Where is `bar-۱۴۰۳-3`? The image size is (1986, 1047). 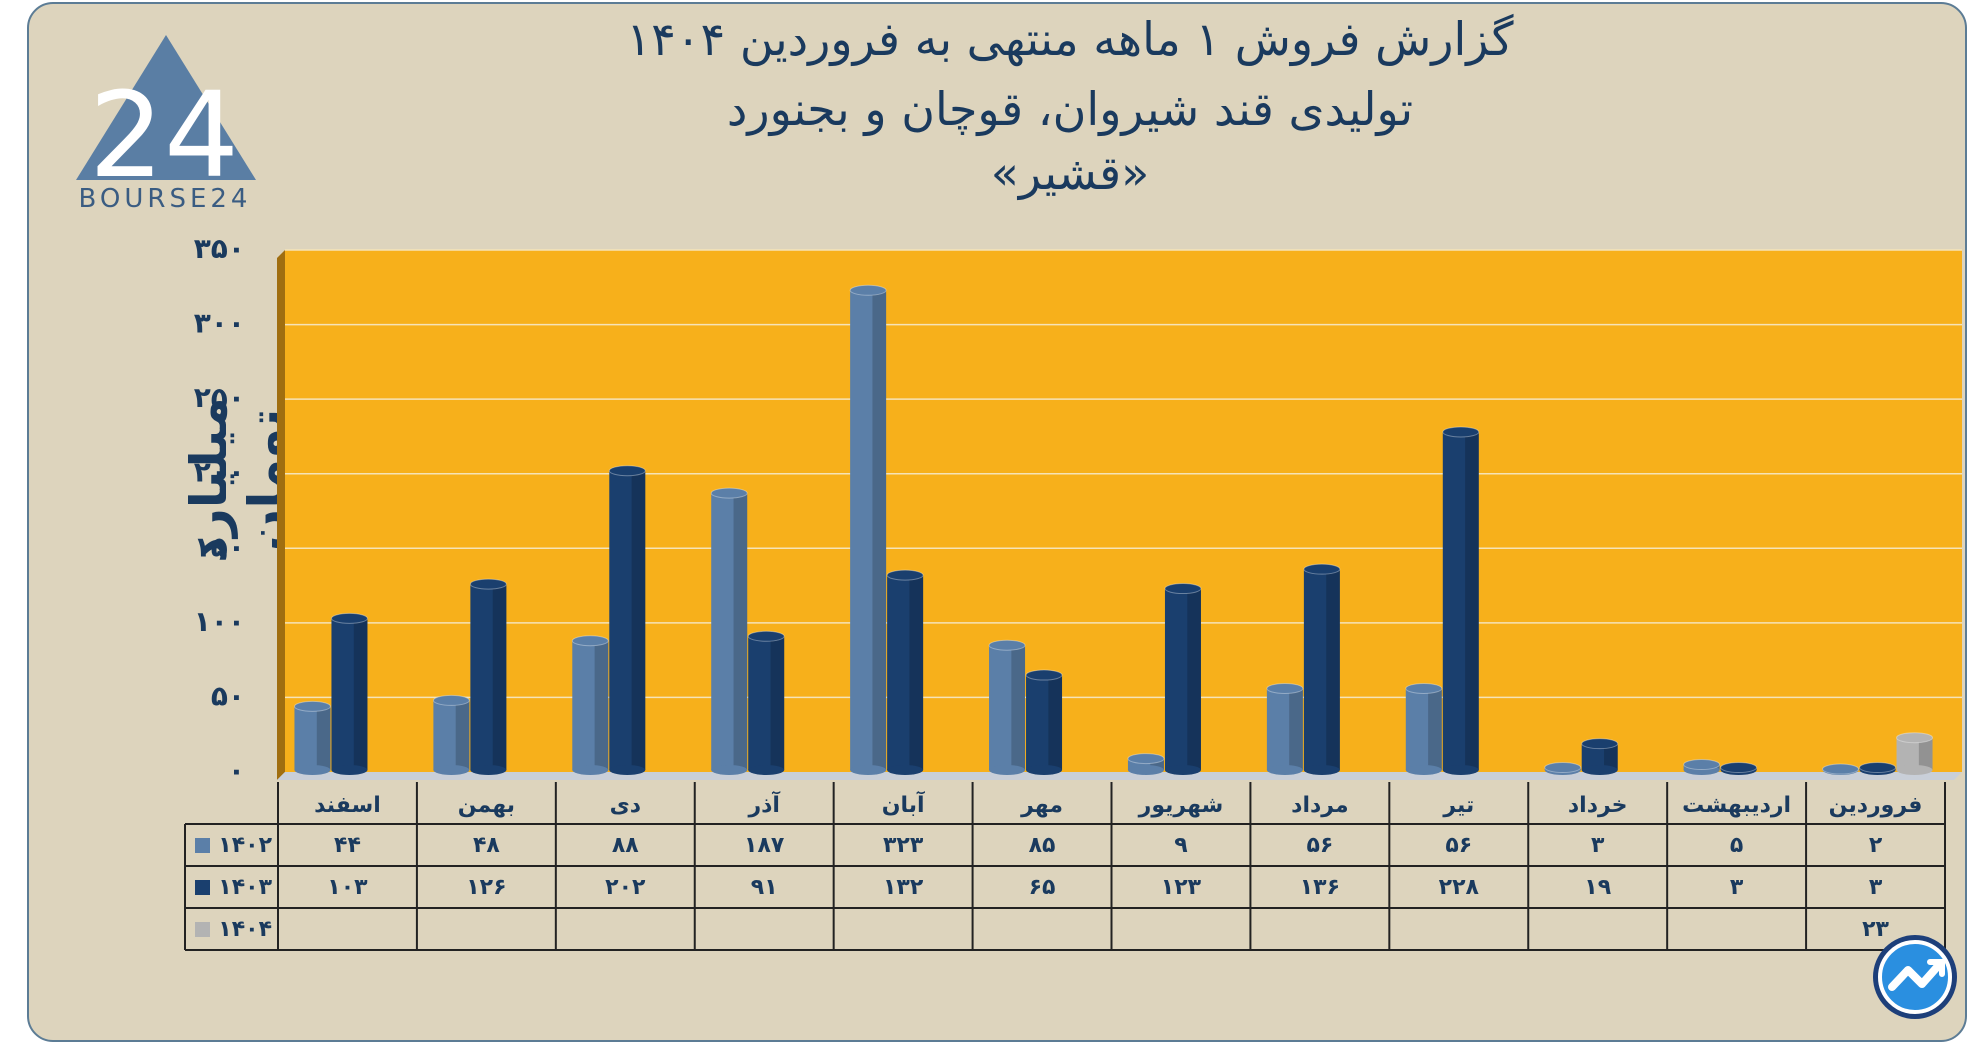
bar-۱۴۰۳-3 is located at coordinates (1461, 600).